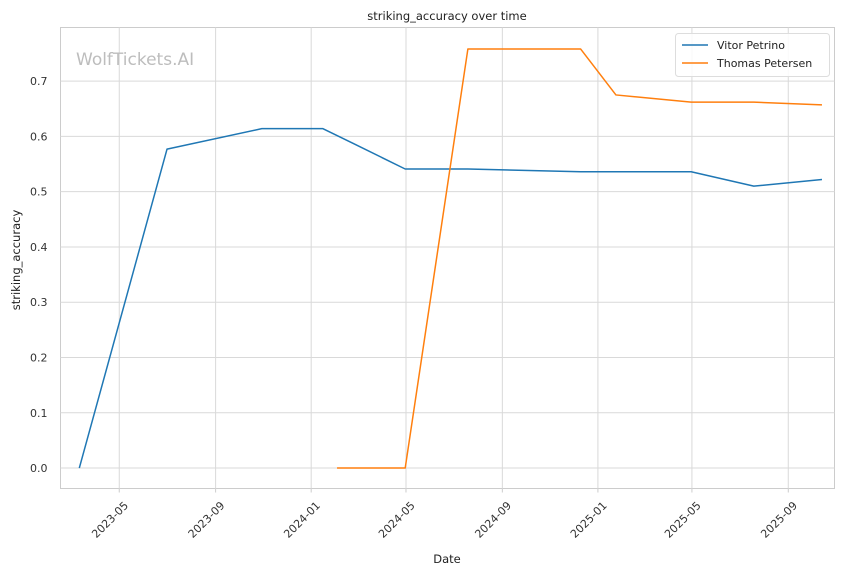 The height and width of the screenshot is (575, 844). I want to click on x-axis-title: Date, so click(447, 559).